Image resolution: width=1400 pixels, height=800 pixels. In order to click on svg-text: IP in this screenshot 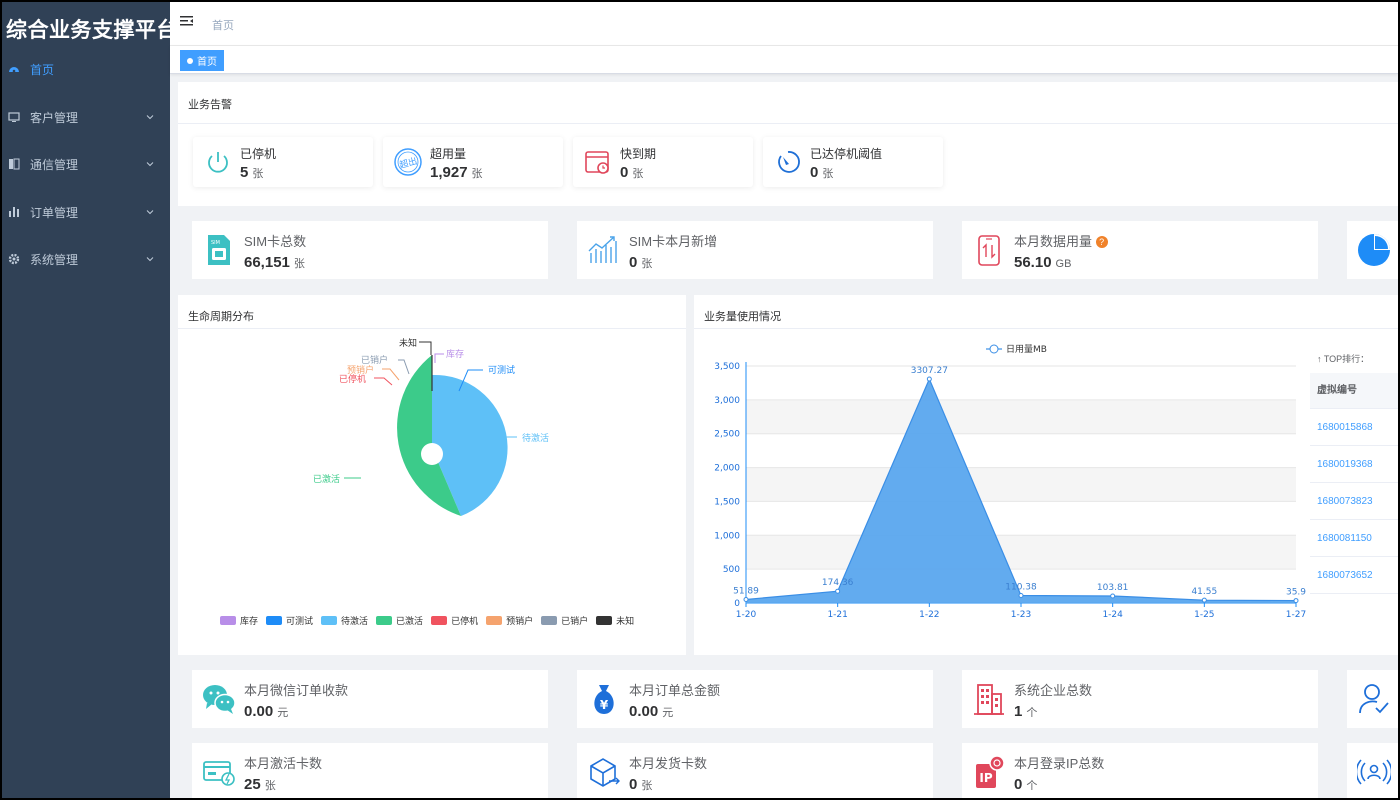, I will do `click(985, 778)`.